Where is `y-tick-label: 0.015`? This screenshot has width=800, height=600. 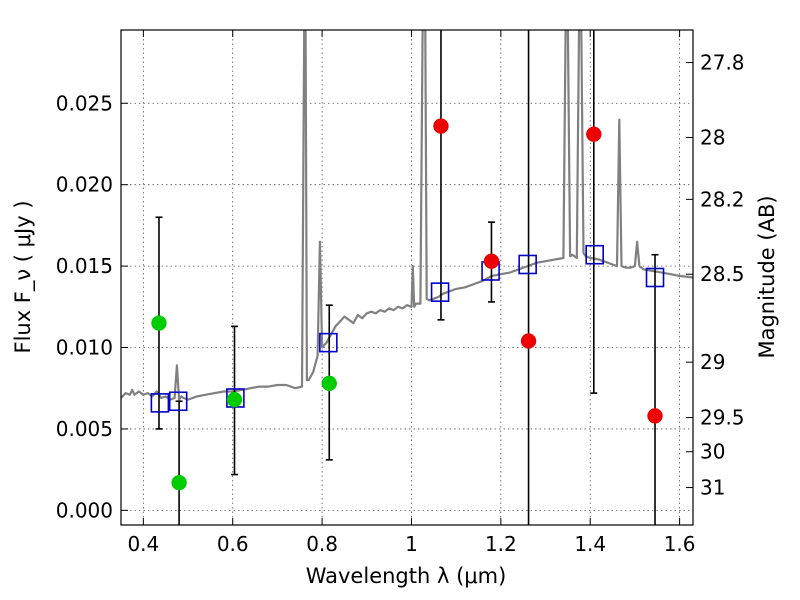
y-tick-label: 0.015 is located at coordinates (84, 266).